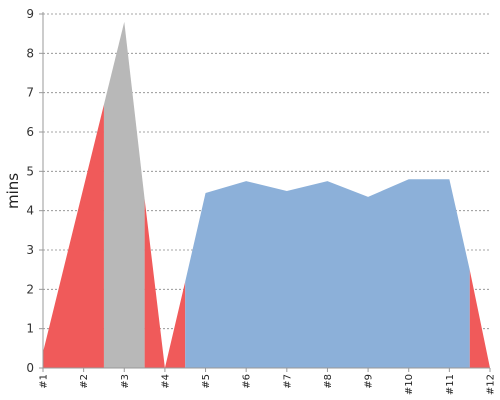 The image size is (500, 400). I want to click on x-tick-label: #5, so click(206, 381).